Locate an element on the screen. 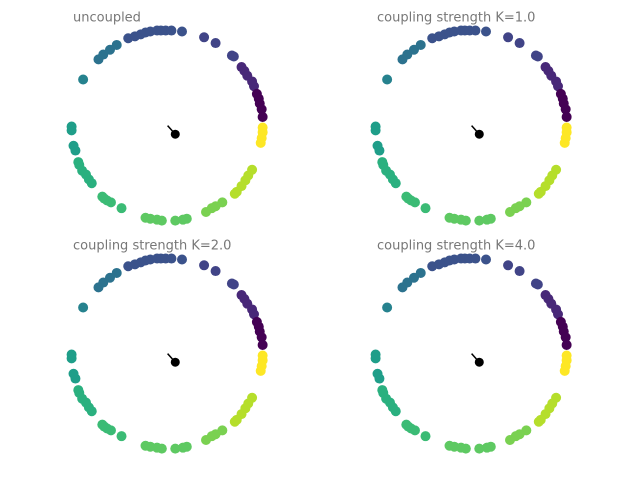  panel-title: coupling strength K=4.0 is located at coordinates (456, 246).